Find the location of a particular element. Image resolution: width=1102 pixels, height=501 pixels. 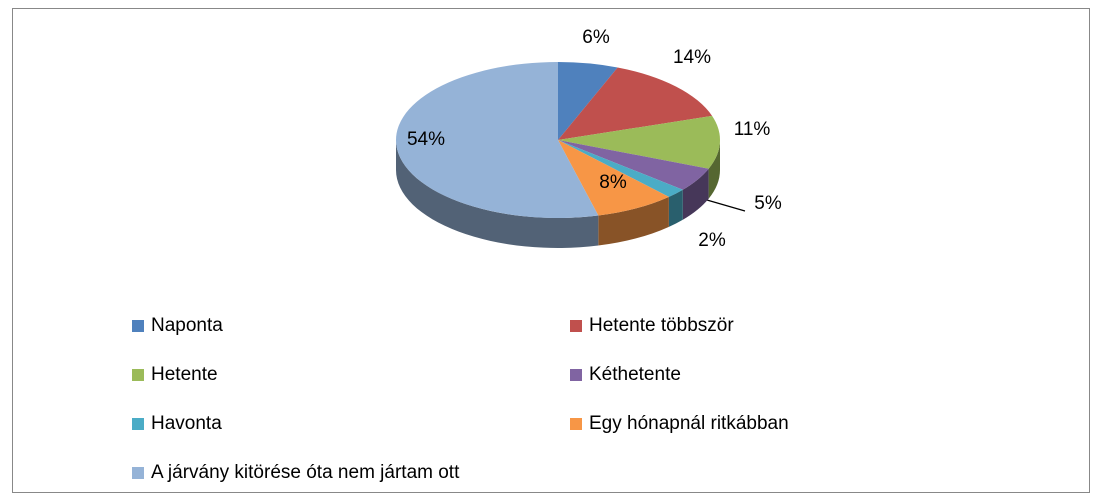

data-label: 5% is located at coordinates (768, 203).